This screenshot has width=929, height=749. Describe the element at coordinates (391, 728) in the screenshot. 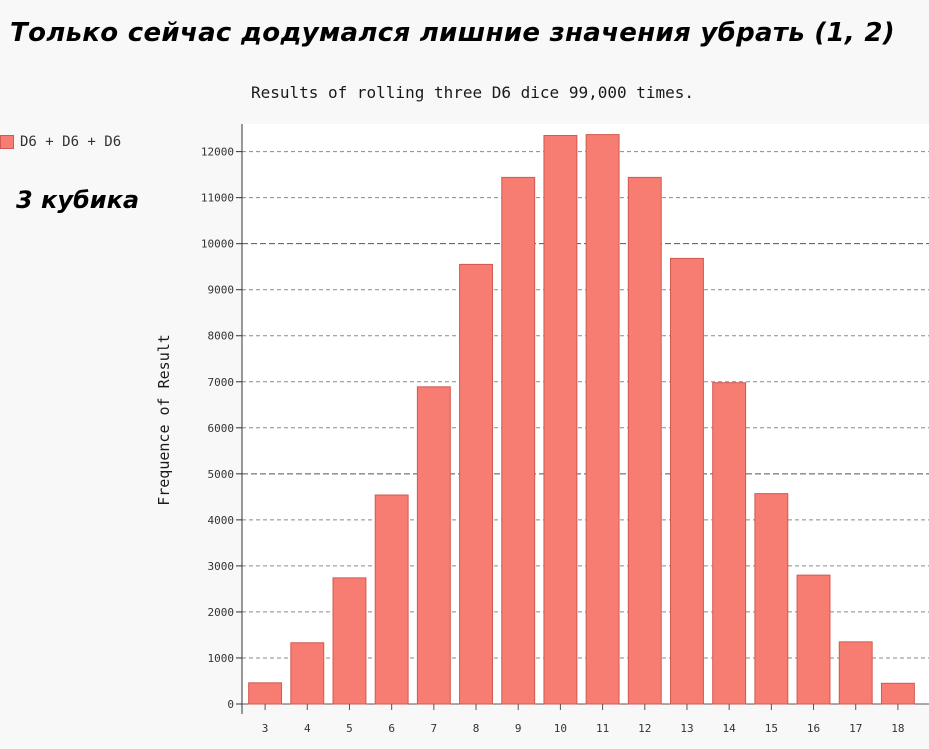

I see `x-tick-label: 6` at that location.